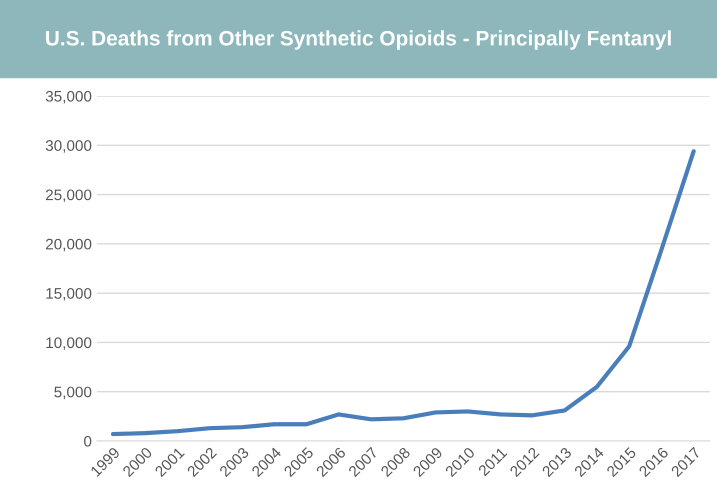 The image size is (717, 500). What do you see at coordinates (69, 97) in the screenshot?
I see `y-tick-label: 35,000` at bounding box center [69, 97].